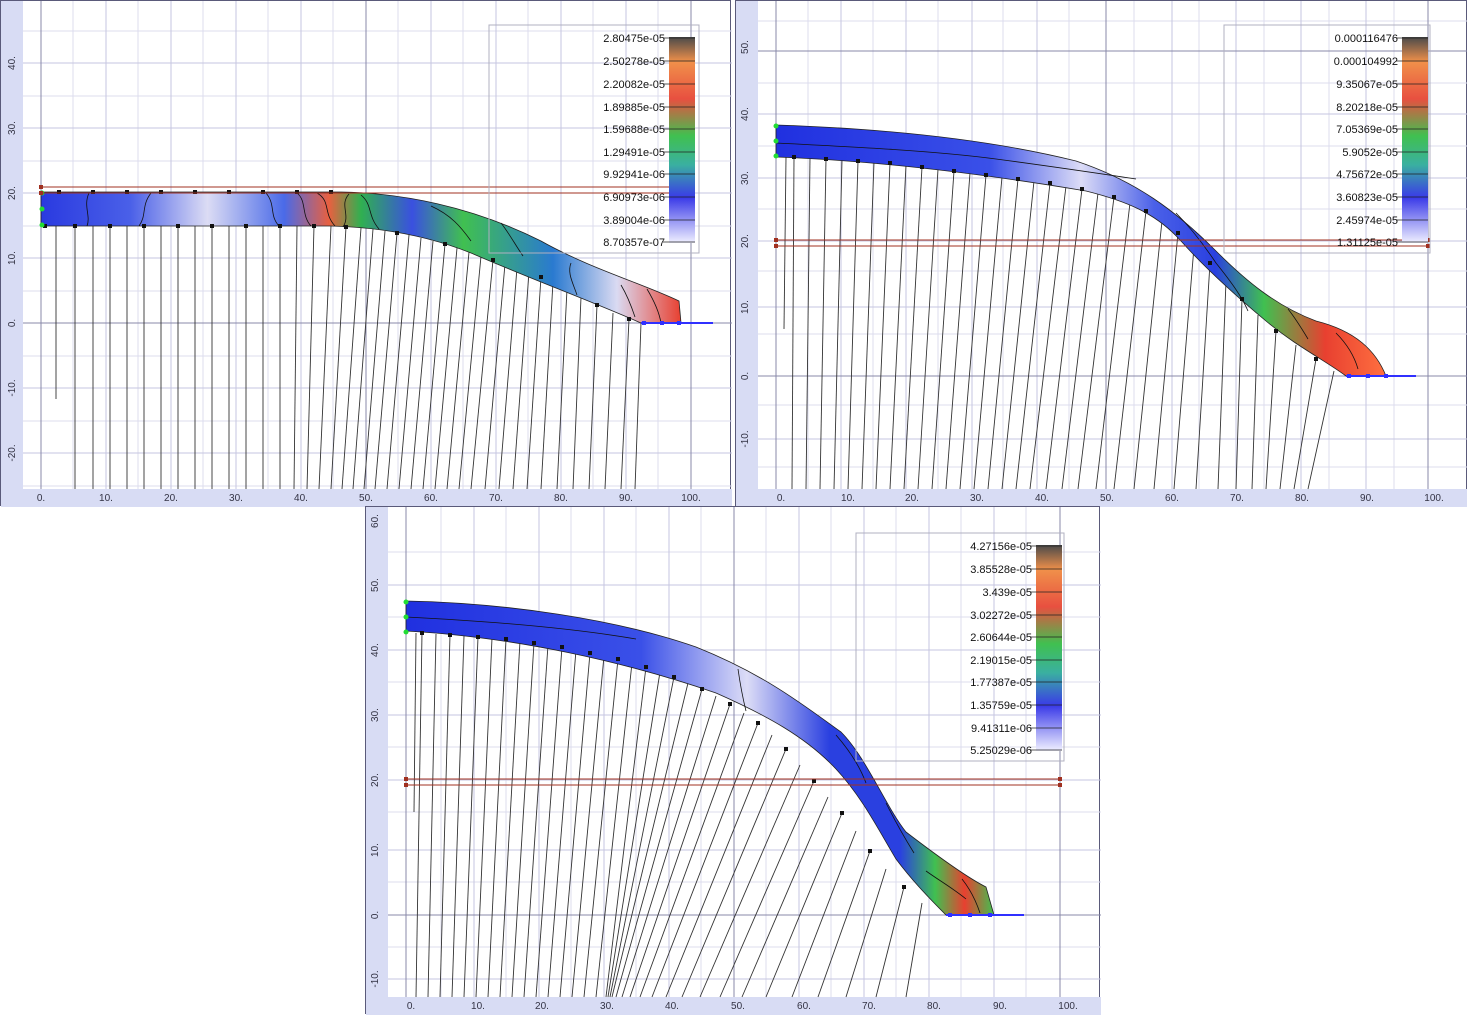 Image resolution: width=1467 pixels, height=1015 pixels. I want to click on support-anchors, so click(733, 782).